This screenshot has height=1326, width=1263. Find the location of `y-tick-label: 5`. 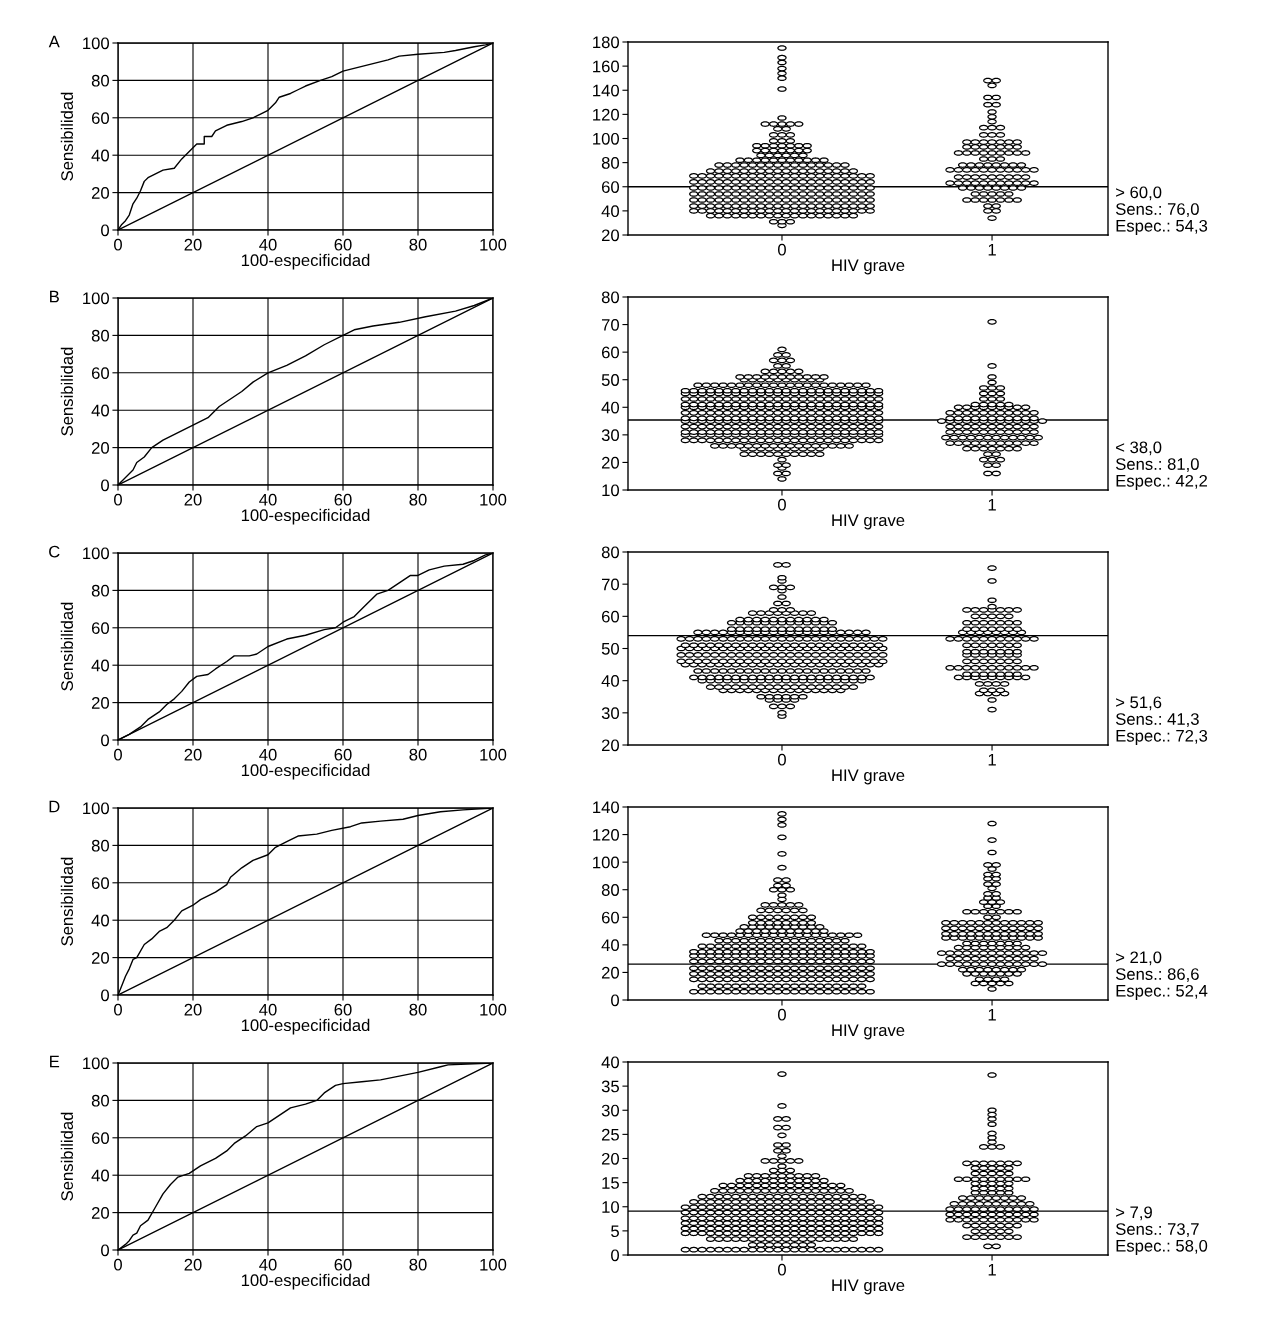

y-tick-label: 5 is located at coordinates (615, 1231).